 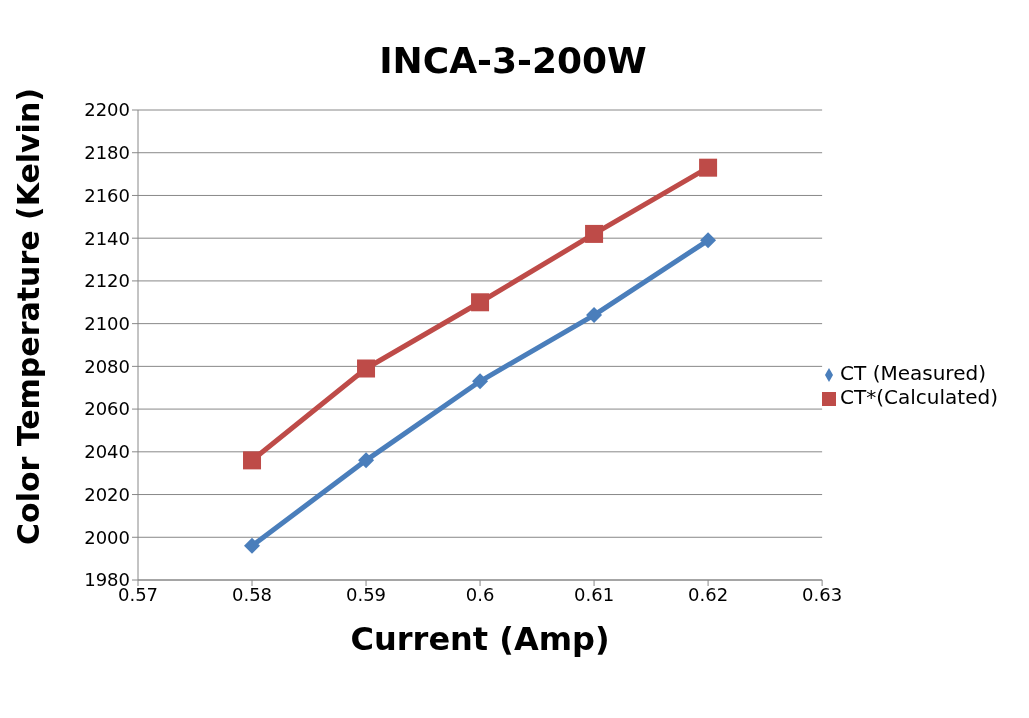 I want to click on y-tick-label: 2140, so click(x=107, y=238).